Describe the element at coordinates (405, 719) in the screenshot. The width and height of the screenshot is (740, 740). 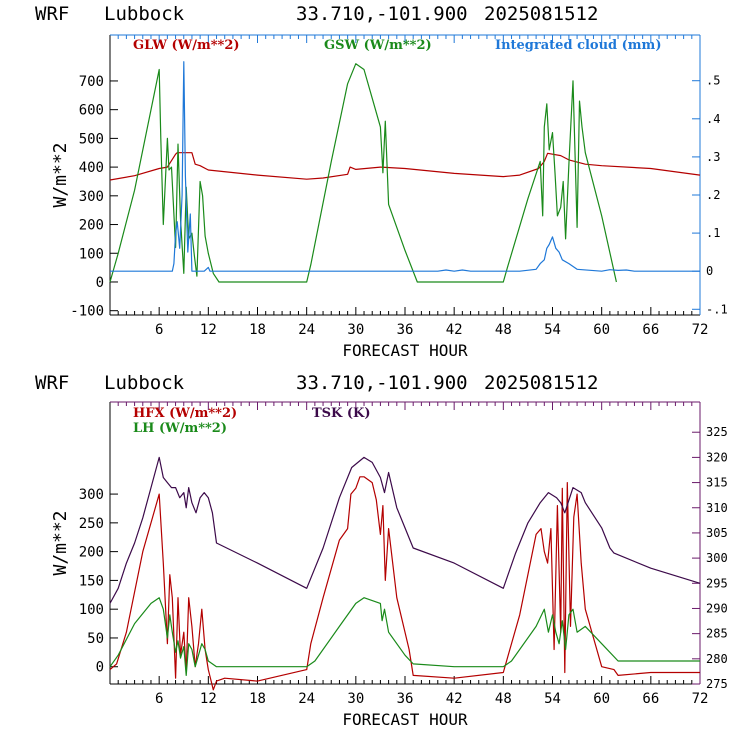
I see `panel2-x-axis-label: FORECAST HOUR` at that location.